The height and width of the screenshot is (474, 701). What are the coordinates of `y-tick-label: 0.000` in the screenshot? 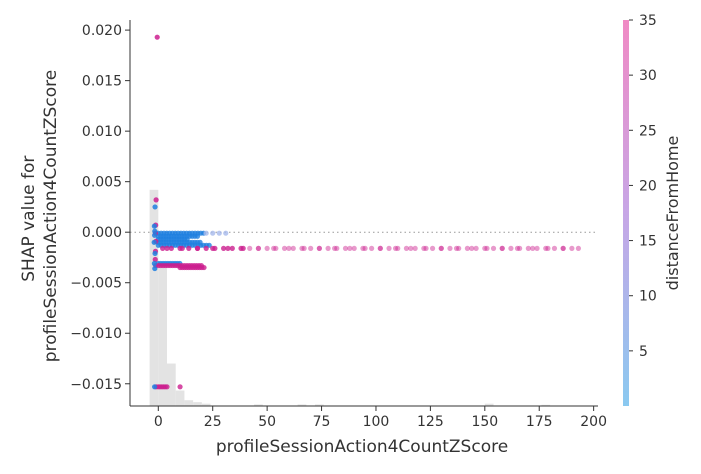 It's located at (102, 233).